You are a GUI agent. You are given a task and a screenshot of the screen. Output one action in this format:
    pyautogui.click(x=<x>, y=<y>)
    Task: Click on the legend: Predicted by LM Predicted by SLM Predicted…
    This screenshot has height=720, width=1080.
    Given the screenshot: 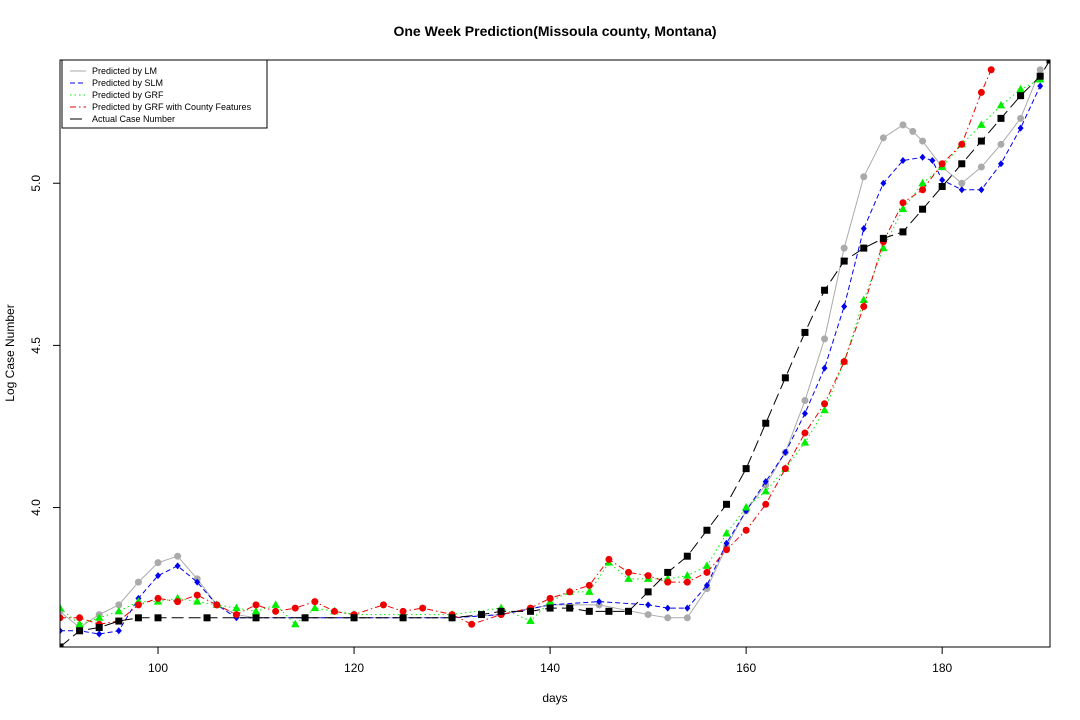 What is the action you would take?
    pyautogui.click(x=164, y=94)
    